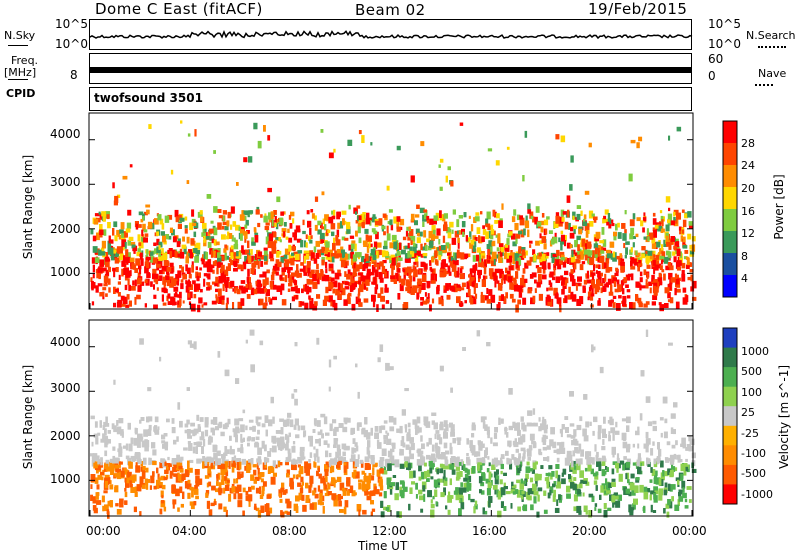  I want to click on power-ylabel: Slant Range [km], so click(28, 207).